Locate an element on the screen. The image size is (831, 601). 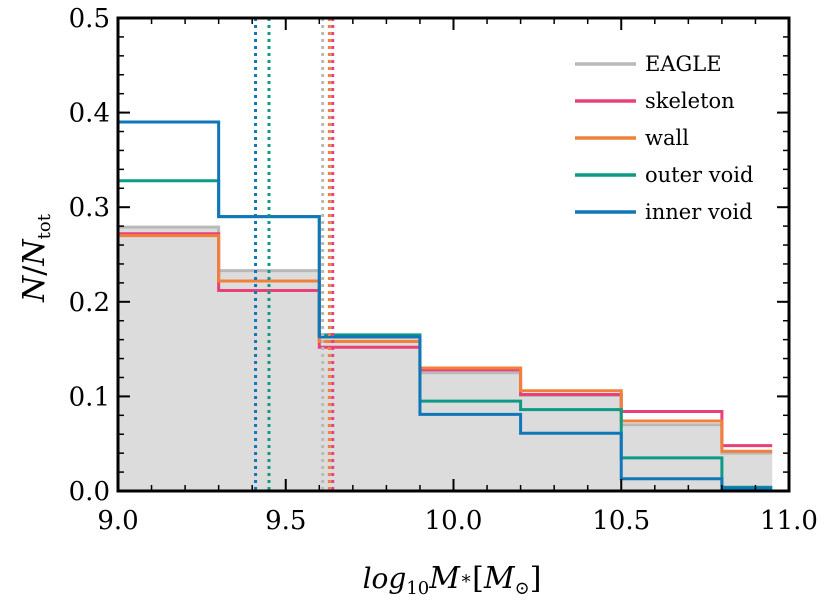
x-tick-label: 9.0 is located at coordinates (117, 521).